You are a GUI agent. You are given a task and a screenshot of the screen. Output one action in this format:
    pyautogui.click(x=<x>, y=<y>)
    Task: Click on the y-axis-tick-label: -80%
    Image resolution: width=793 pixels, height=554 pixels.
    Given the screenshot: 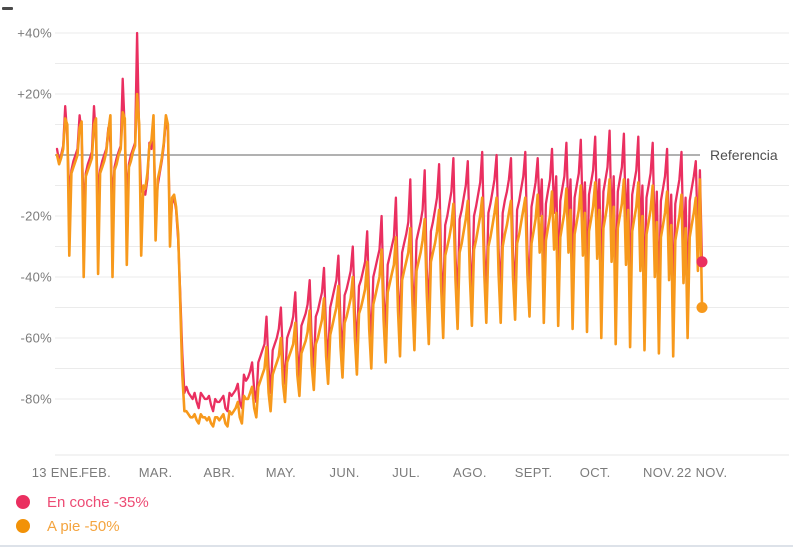 What is the action you would take?
    pyautogui.click(x=36, y=399)
    